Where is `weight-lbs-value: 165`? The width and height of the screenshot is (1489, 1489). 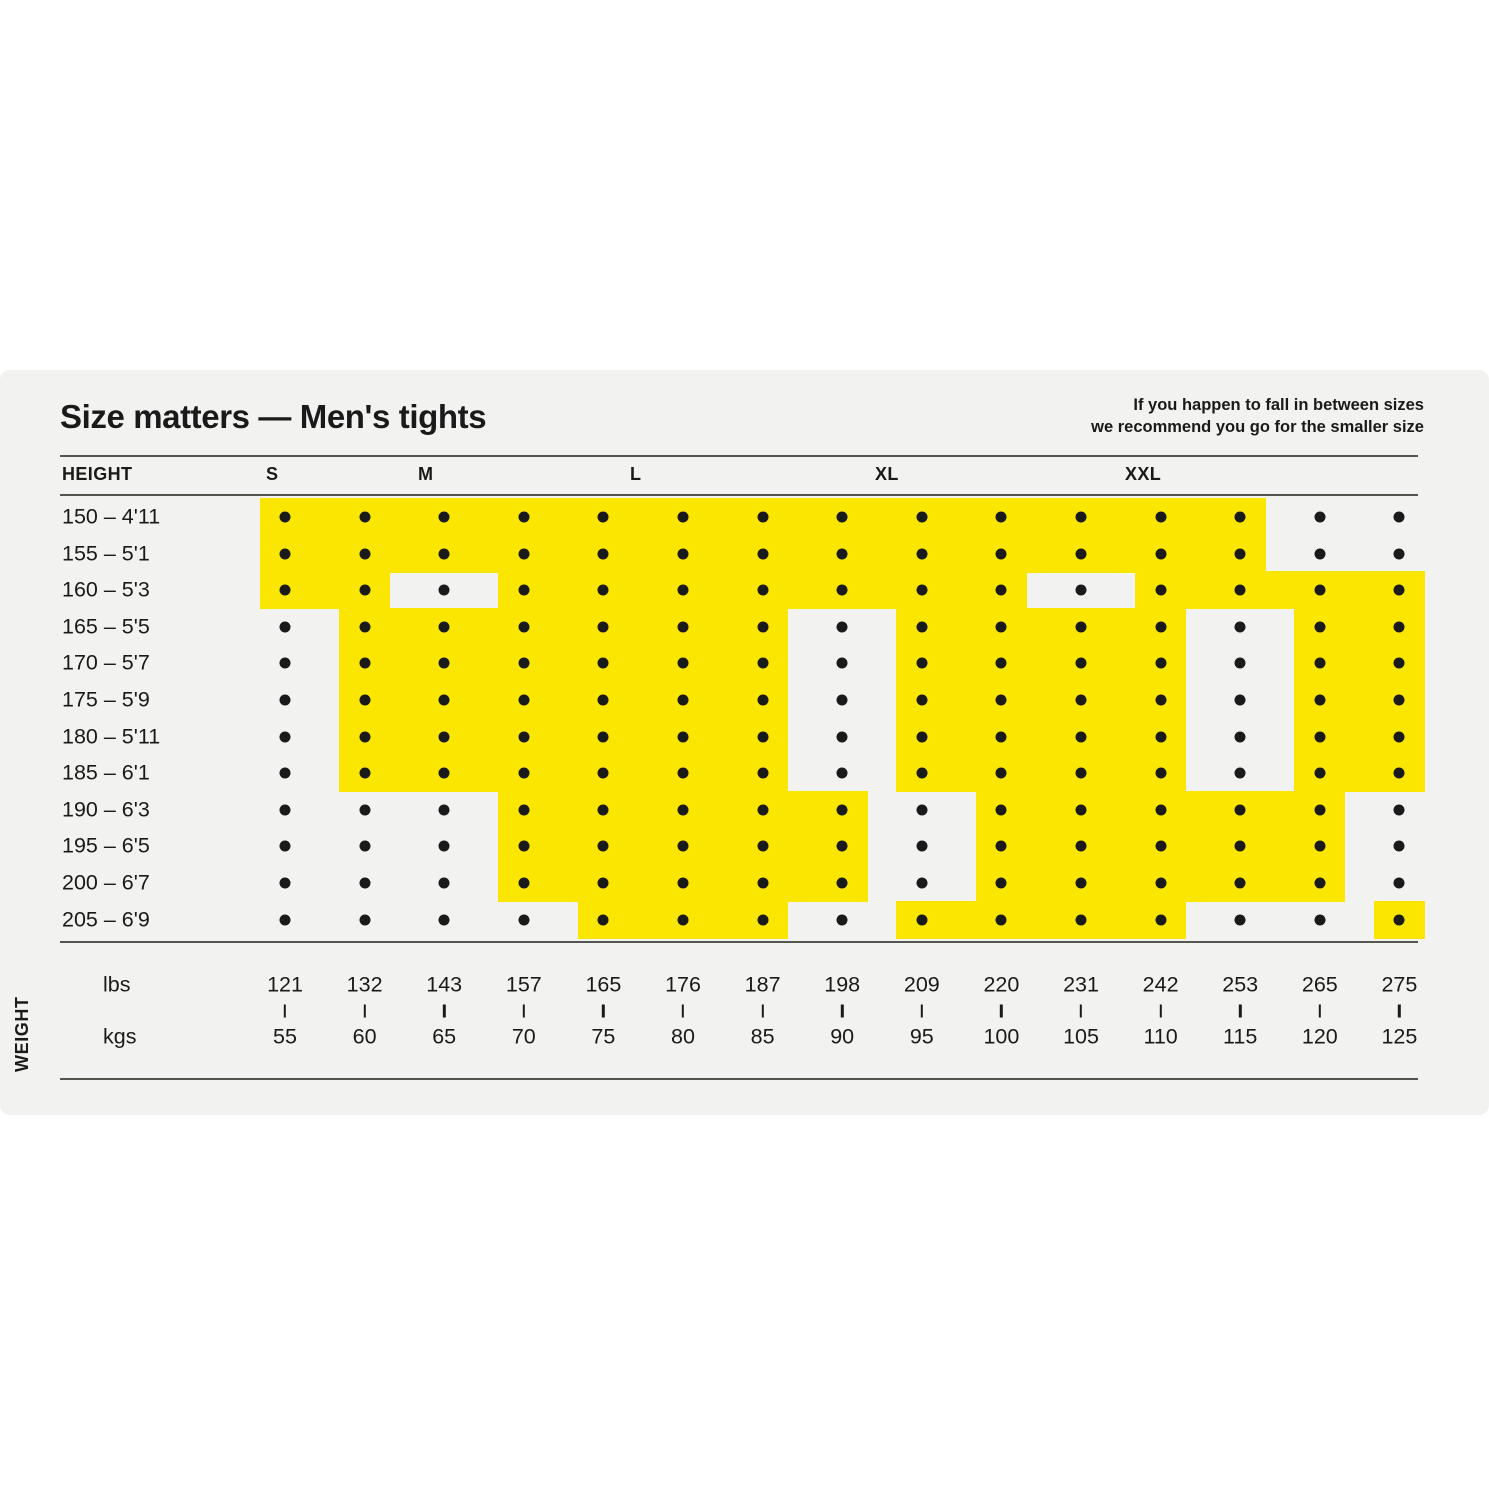
weight-lbs-value: 165 is located at coordinates (603, 984).